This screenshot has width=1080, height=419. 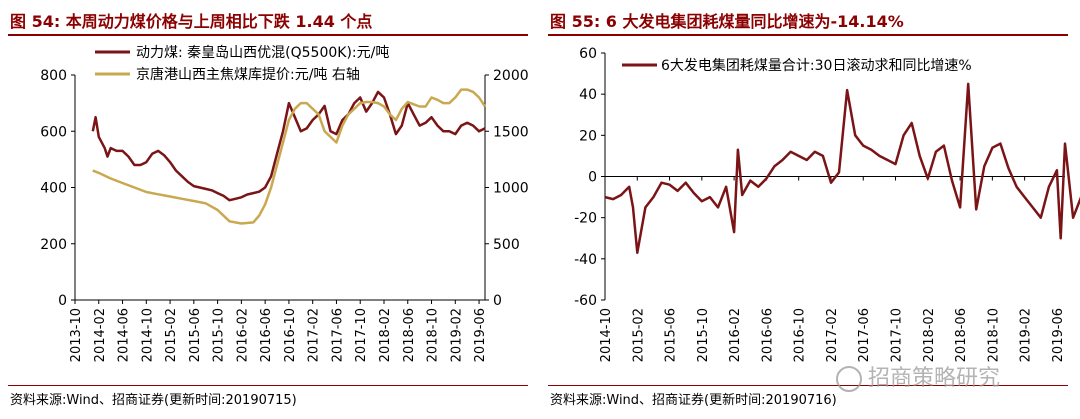 I want to click on y-tick-label: -60, so click(x=585, y=301).